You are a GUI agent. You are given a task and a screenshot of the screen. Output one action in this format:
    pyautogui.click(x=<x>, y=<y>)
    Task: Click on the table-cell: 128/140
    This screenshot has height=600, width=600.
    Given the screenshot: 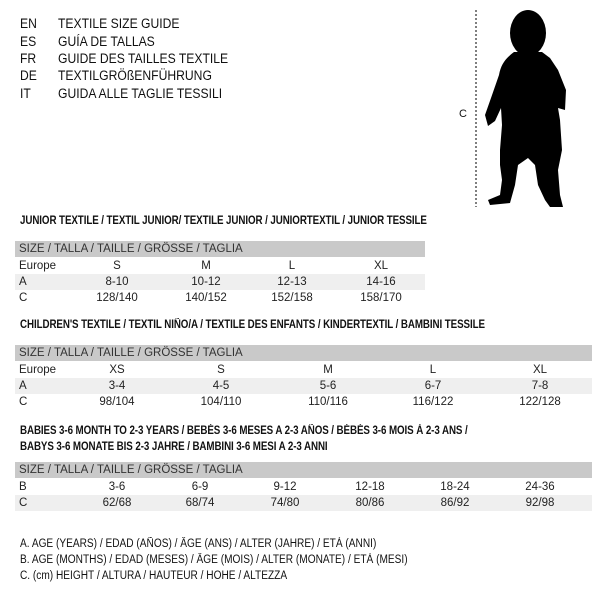 What is the action you would take?
    pyautogui.click(x=117, y=298)
    